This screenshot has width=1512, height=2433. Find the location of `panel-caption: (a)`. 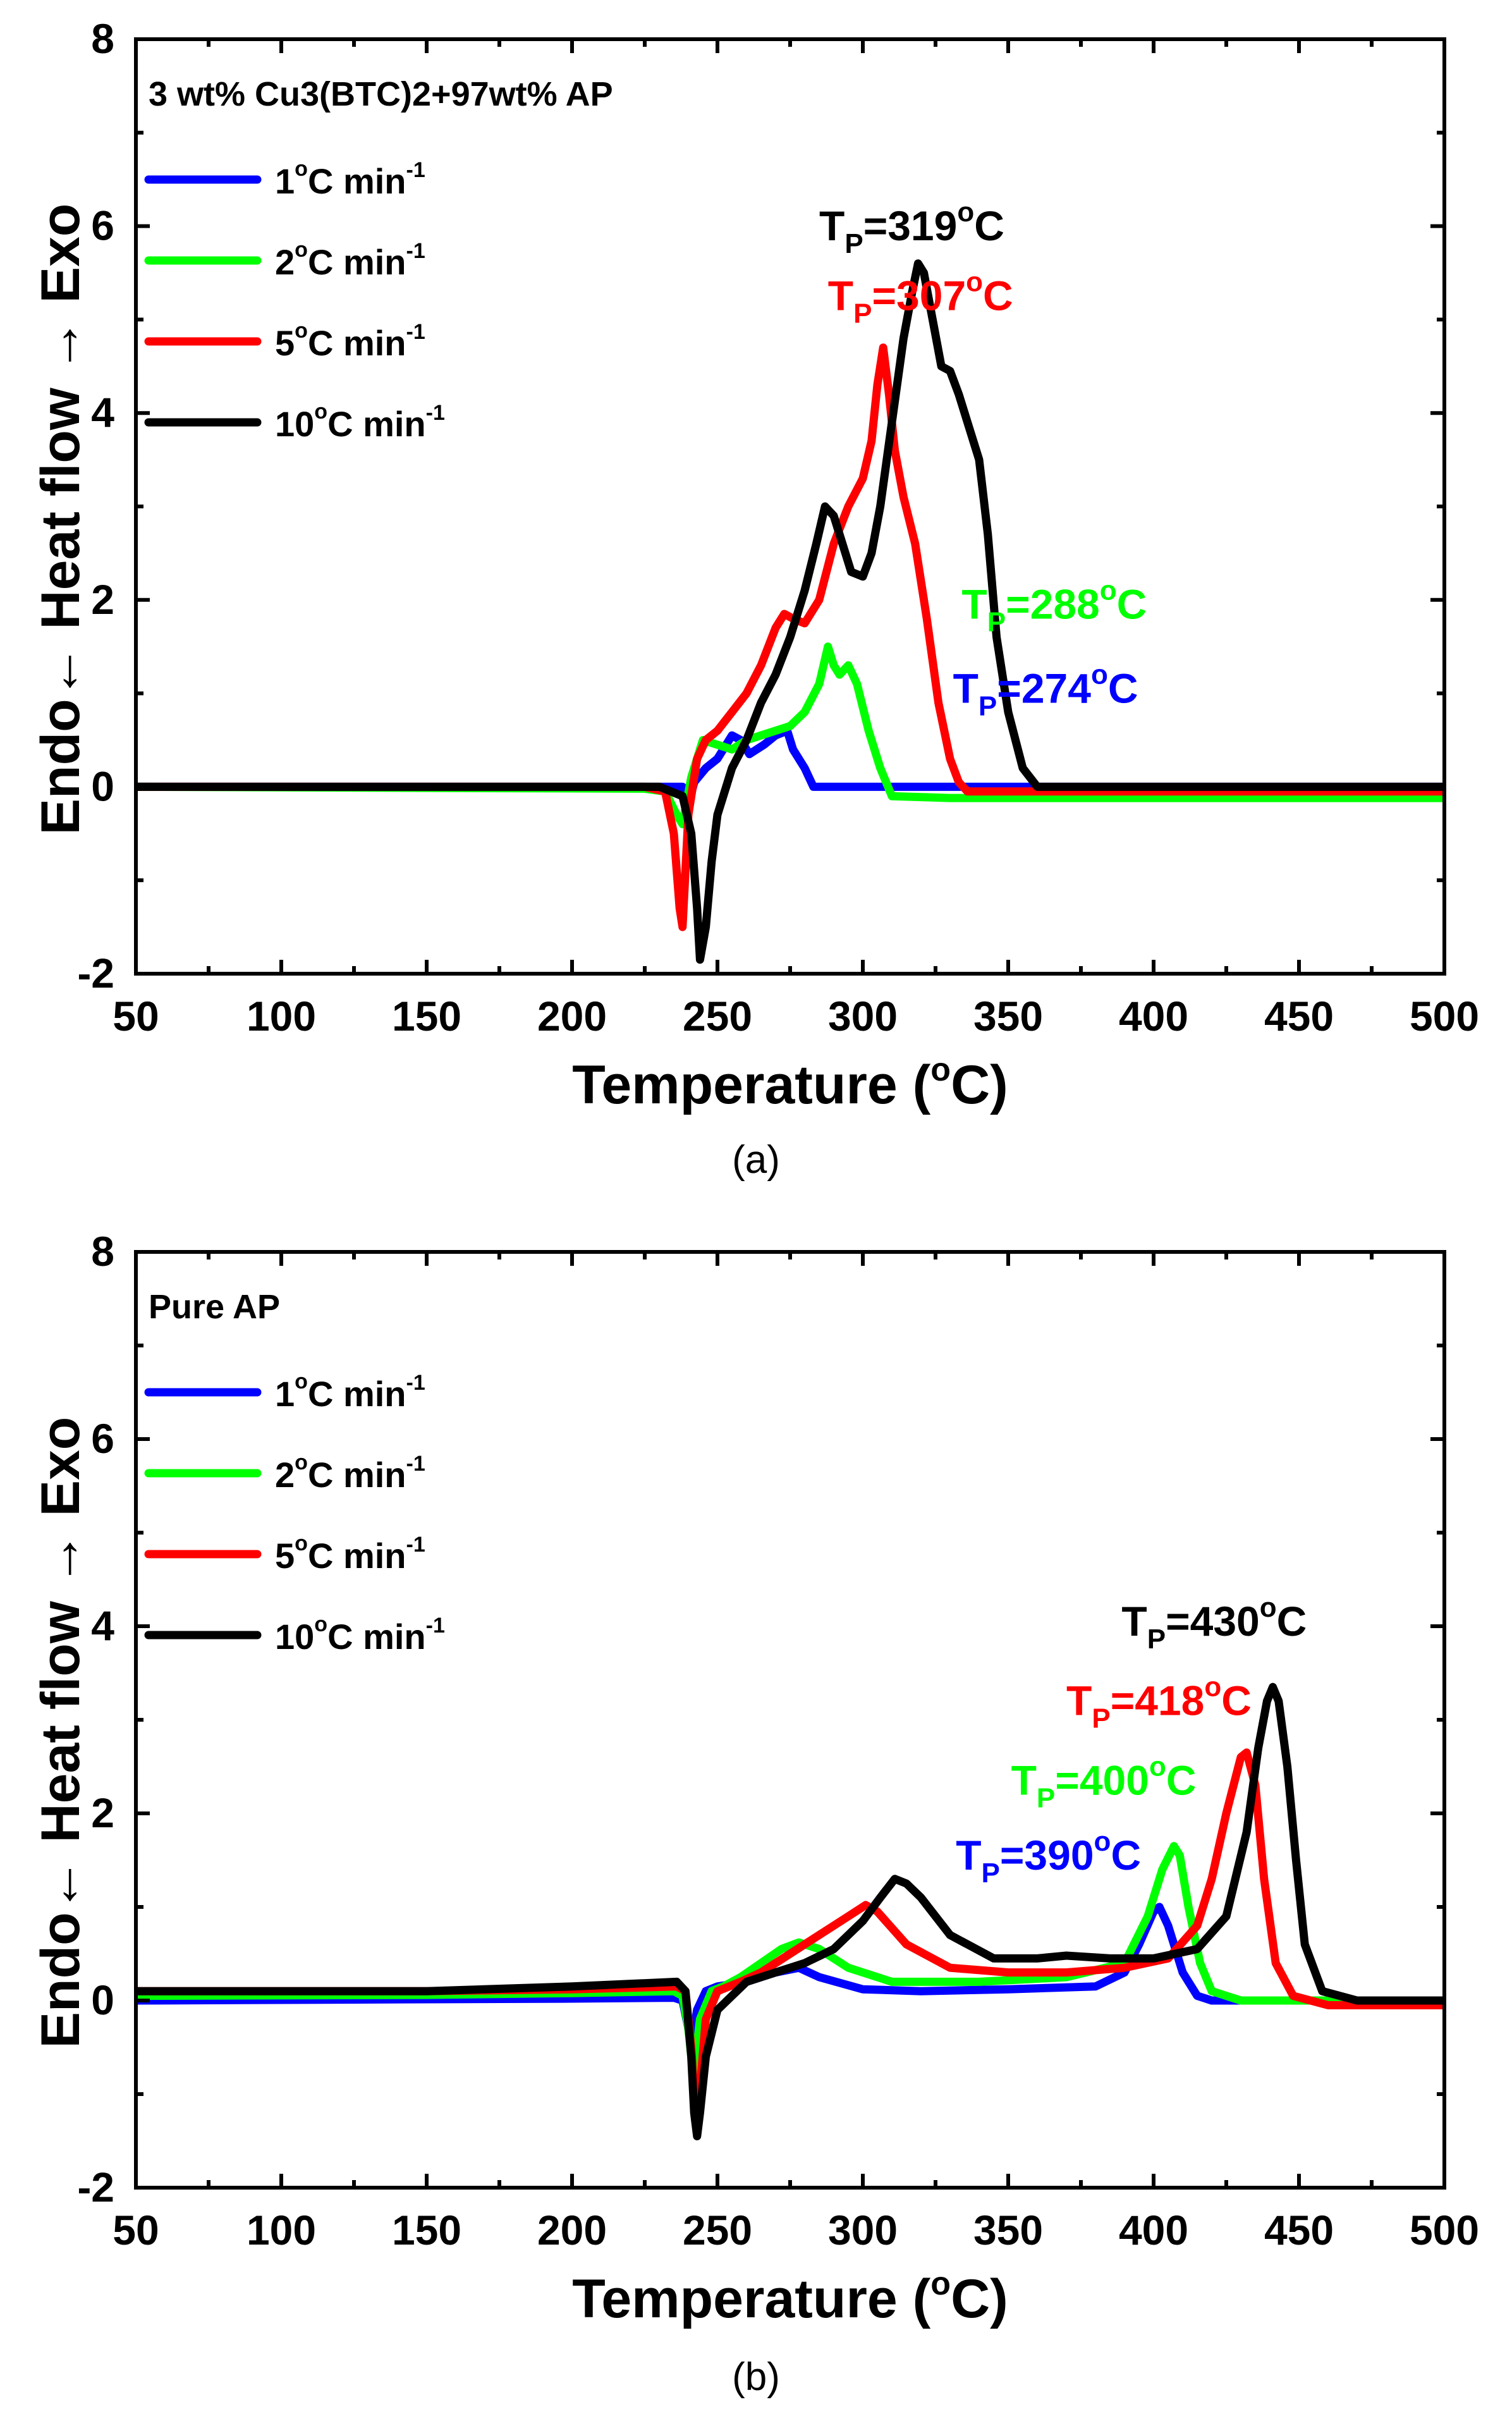

panel-caption: (a) is located at coordinates (756, 1160).